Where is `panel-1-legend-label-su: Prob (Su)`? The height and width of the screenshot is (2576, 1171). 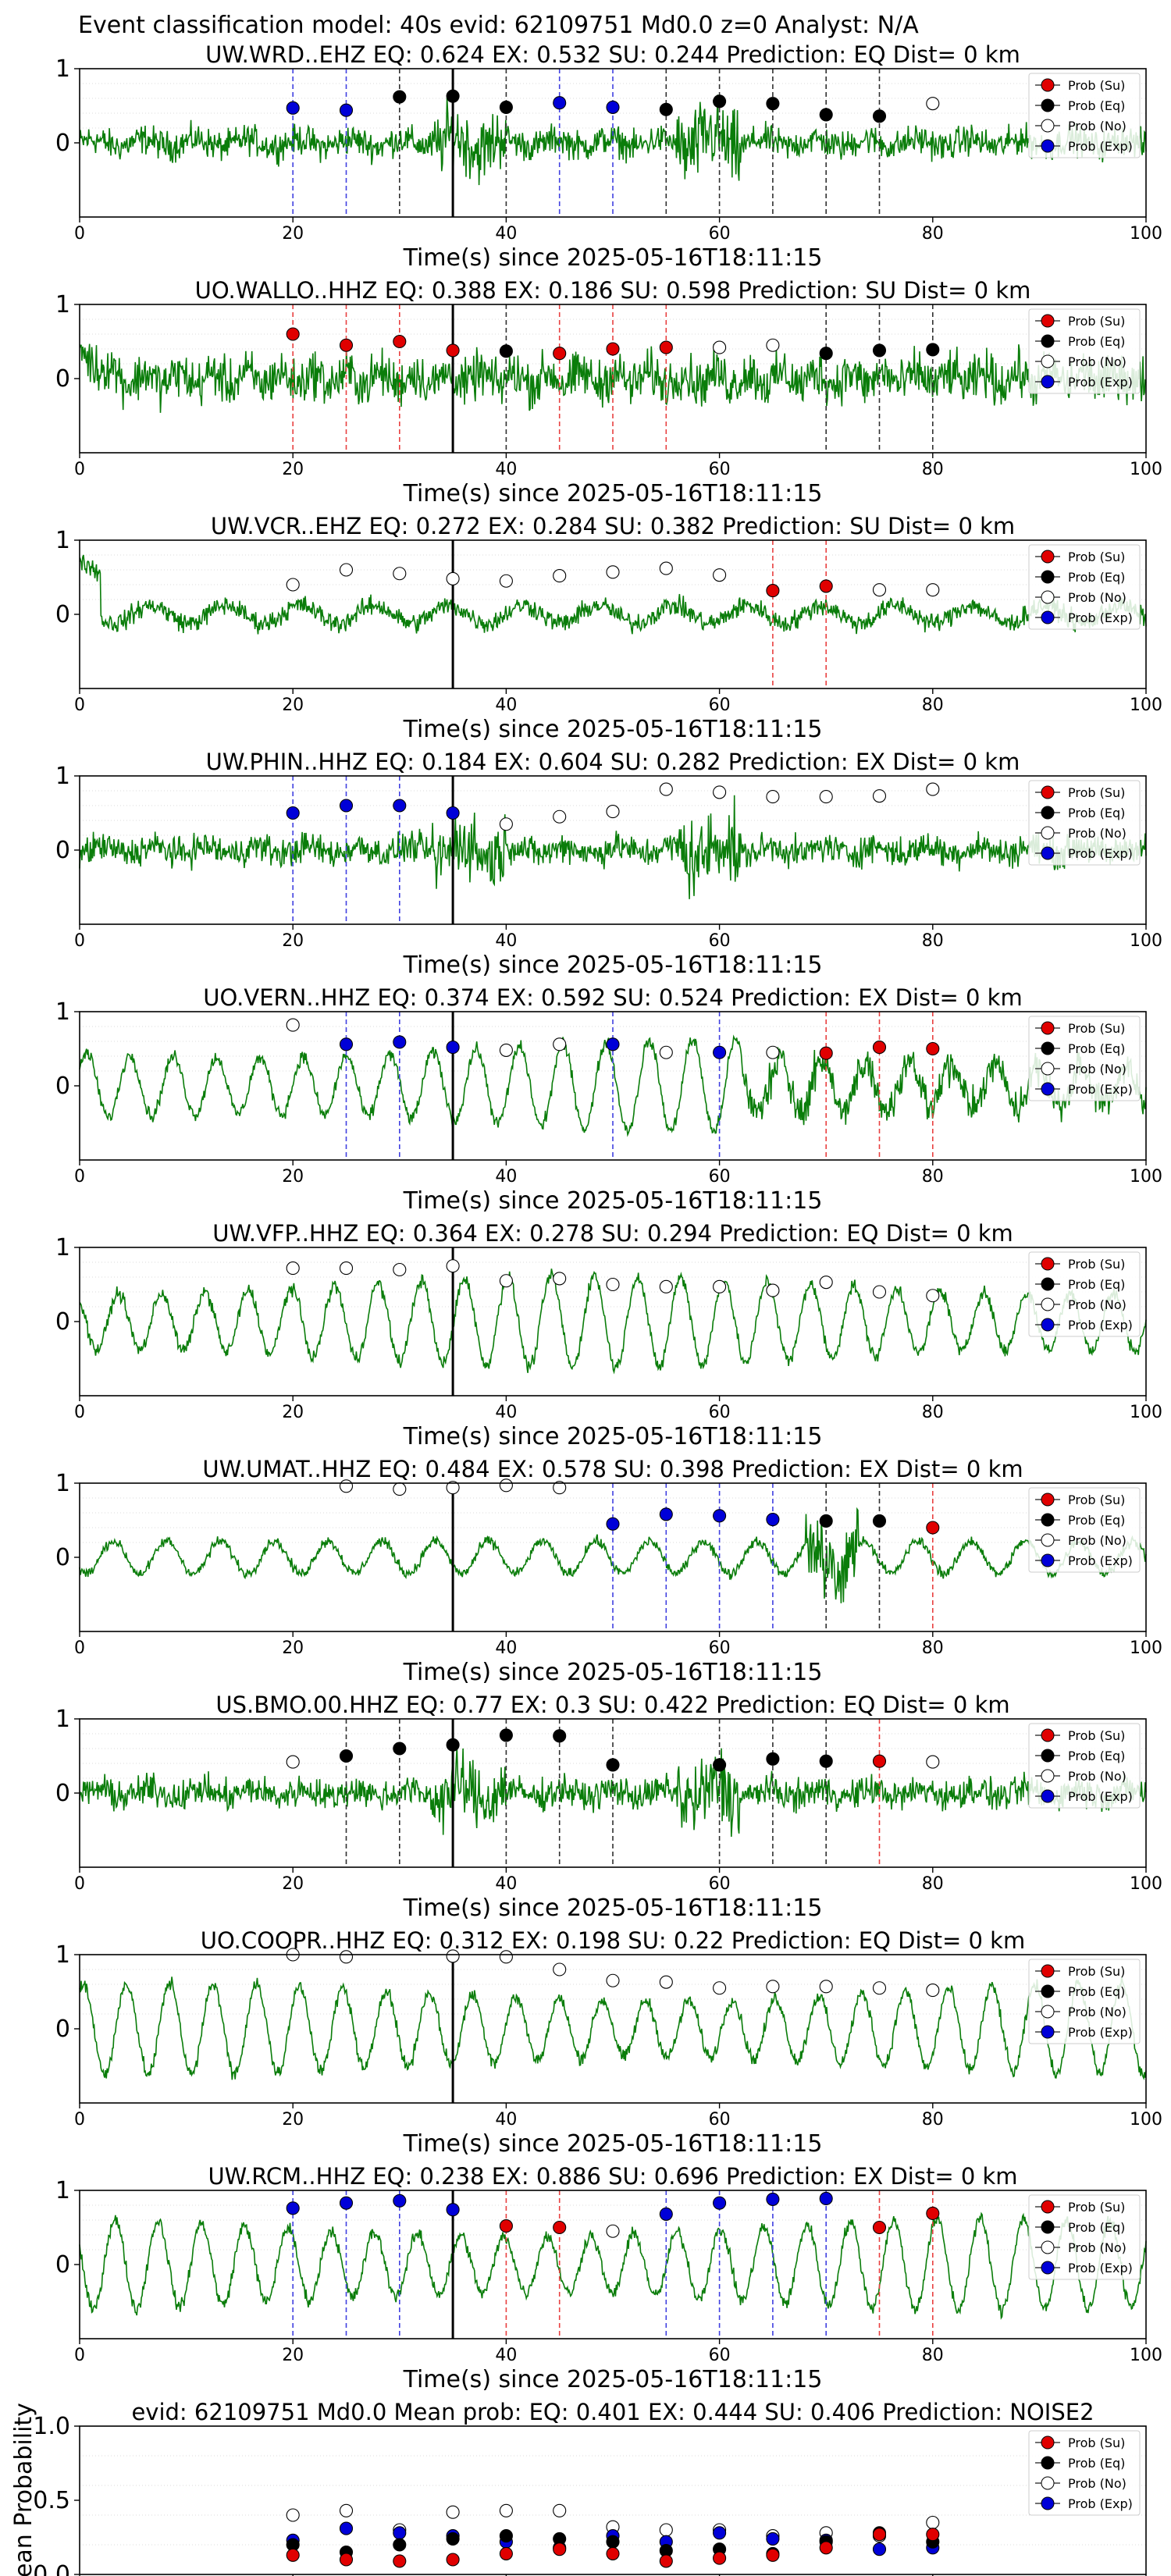
panel-1-legend-label-su: Prob (Su) is located at coordinates (1096, 321).